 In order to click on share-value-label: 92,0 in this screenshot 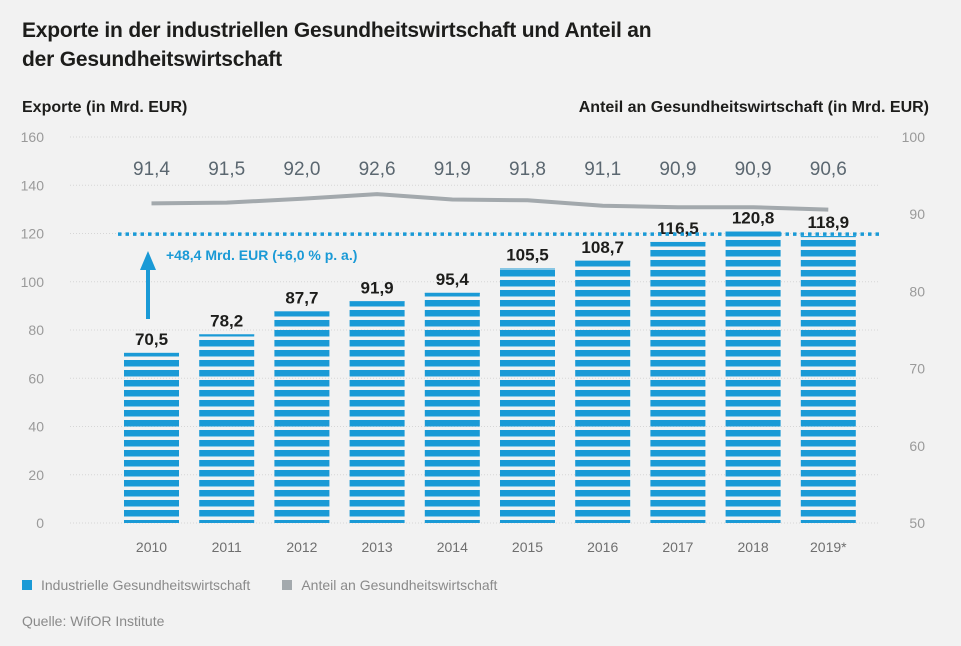, I will do `click(301, 169)`.